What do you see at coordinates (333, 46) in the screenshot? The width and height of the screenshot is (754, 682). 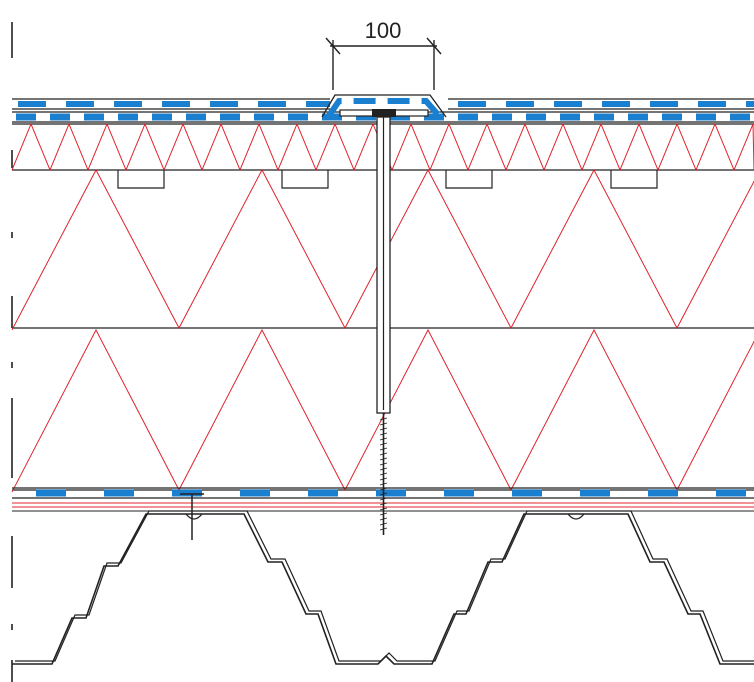 I see `dimension-tick-left` at bounding box center [333, 46].